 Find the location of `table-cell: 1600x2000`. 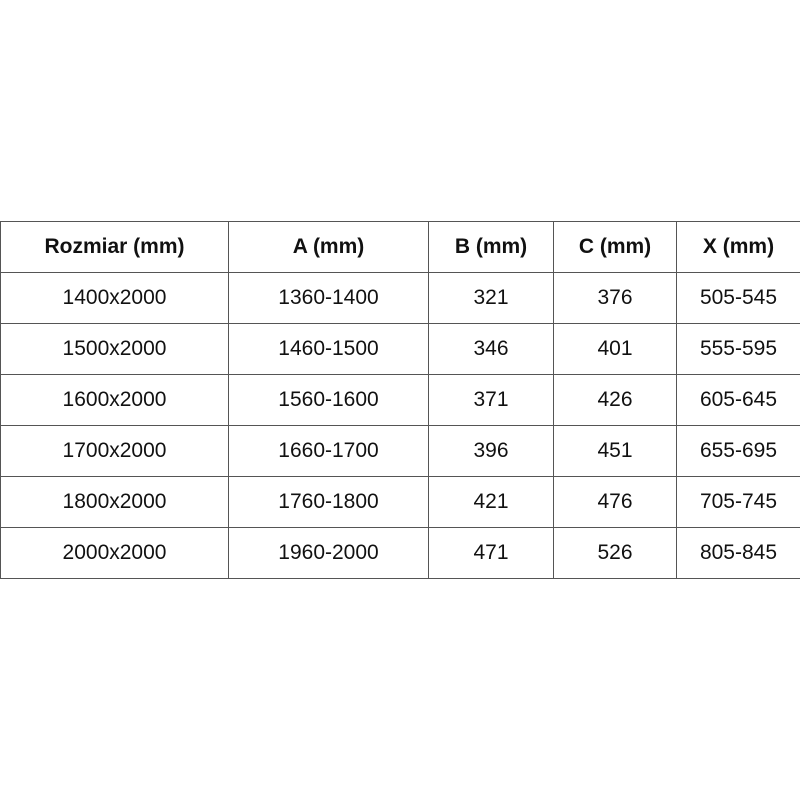

table-cell: 1600x2000 is located at coordinates (114, 400).